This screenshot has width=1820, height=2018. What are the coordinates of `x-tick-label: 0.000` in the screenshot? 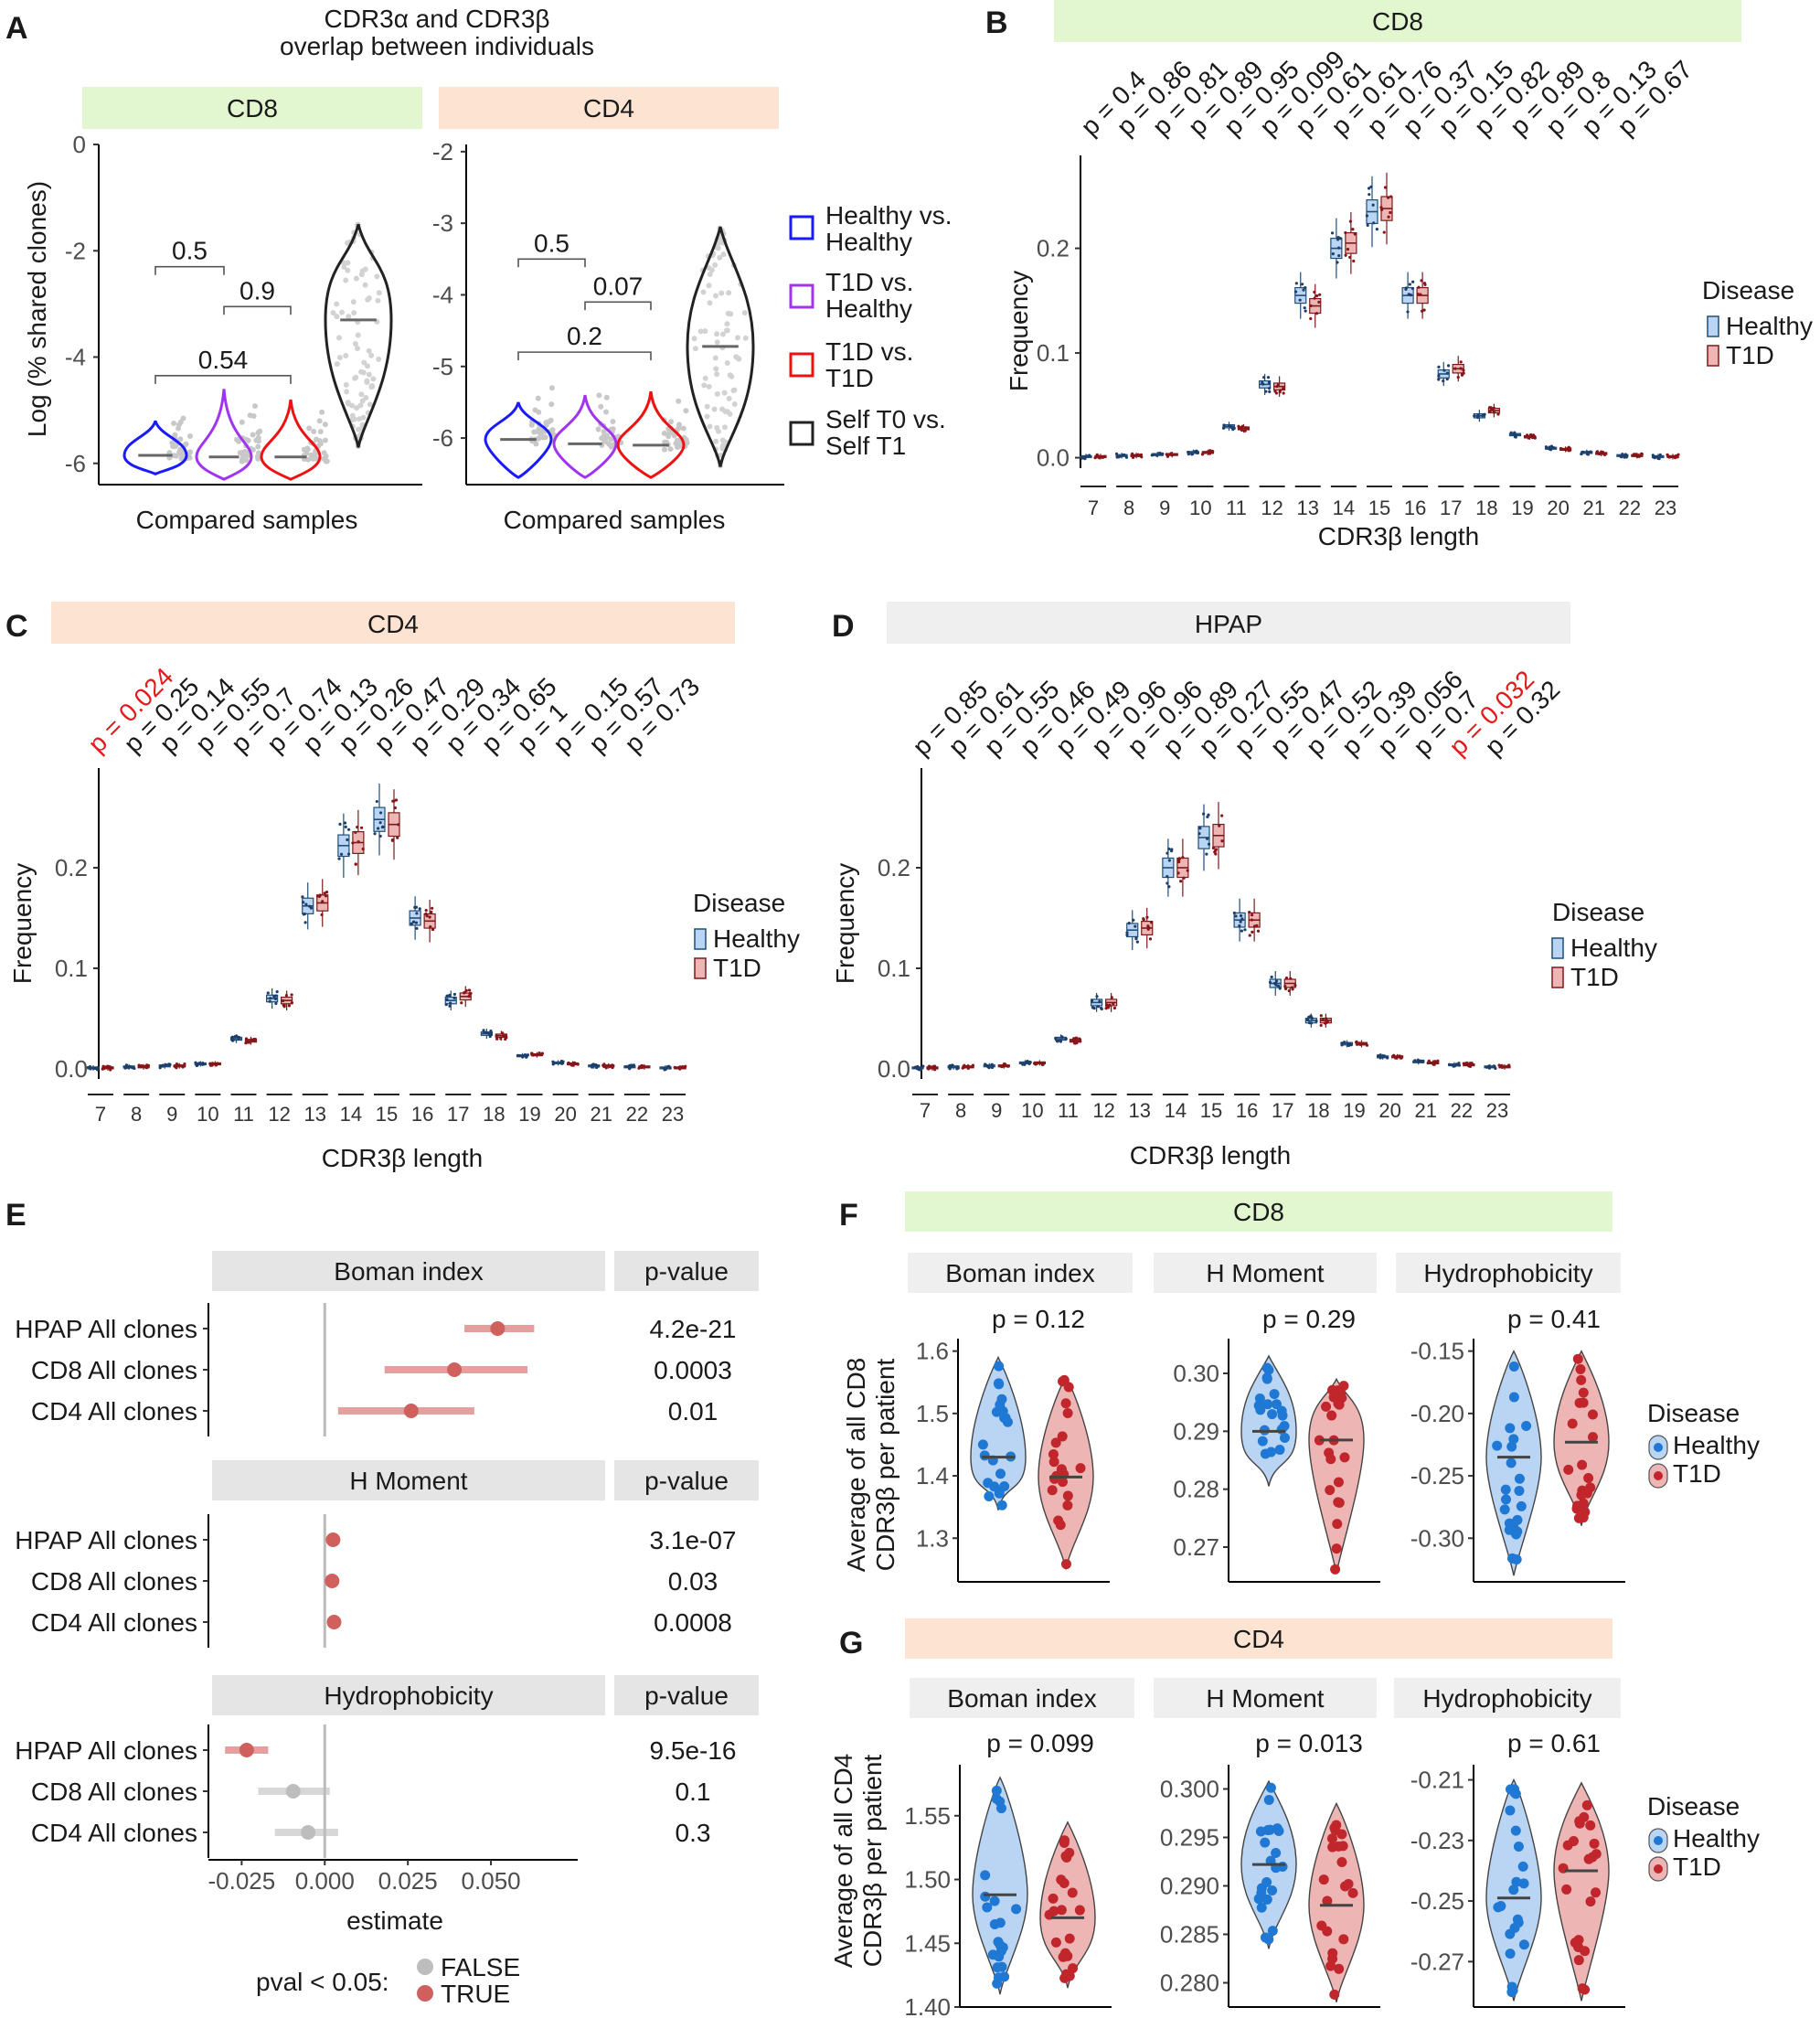 It's located at (325, 1881).